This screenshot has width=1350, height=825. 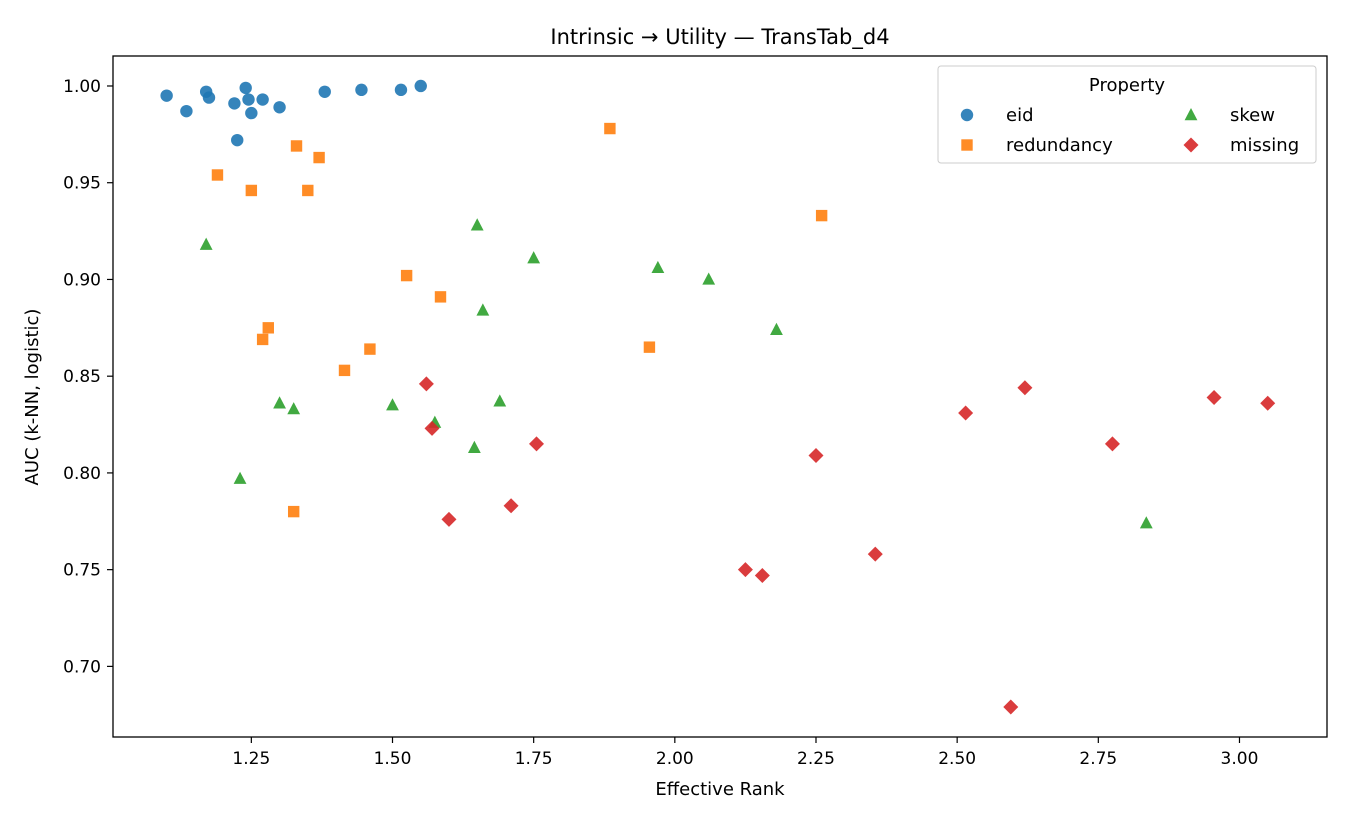 What do you see at coordinates (32, 397) in the screenshot?
I see `y-axis-label: AUC (k-NN, logistic)` at bounding box center [32, 397].